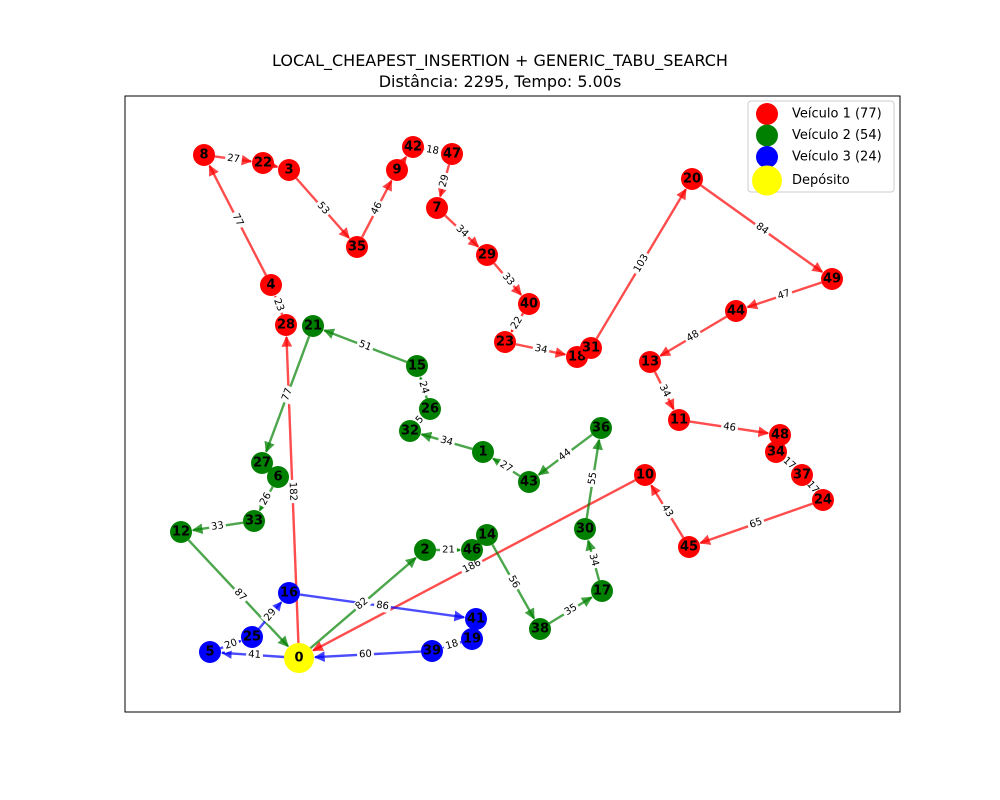 The width and height of the screenshot is (1000, 800). I want to click on customer-node-3: 3, so click(289, 170).